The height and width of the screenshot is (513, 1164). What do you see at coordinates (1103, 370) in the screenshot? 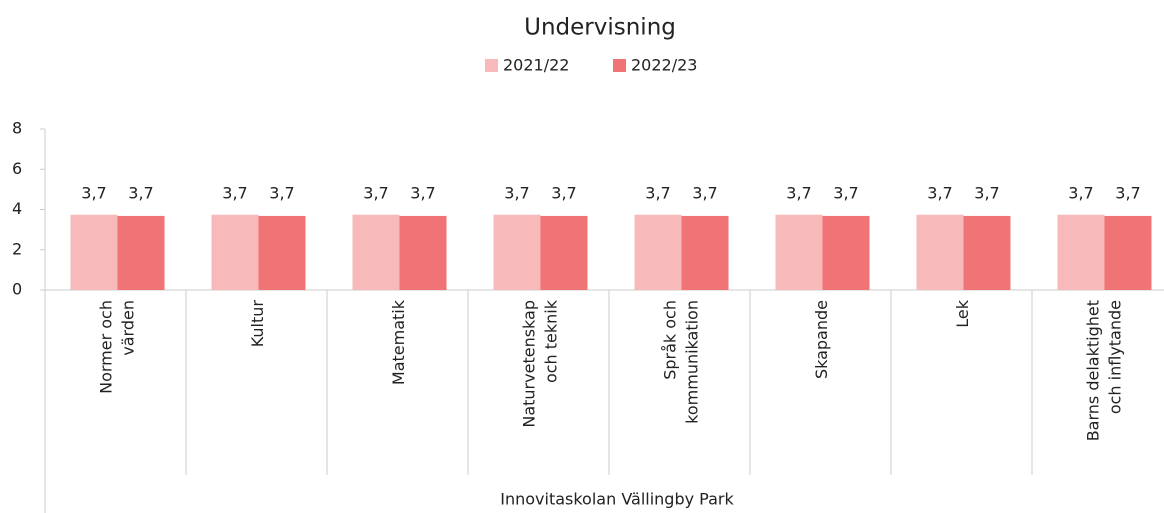
I see `x-tick-label: Barns delaktighet och inflytande` at bounding box center [1103, 370].